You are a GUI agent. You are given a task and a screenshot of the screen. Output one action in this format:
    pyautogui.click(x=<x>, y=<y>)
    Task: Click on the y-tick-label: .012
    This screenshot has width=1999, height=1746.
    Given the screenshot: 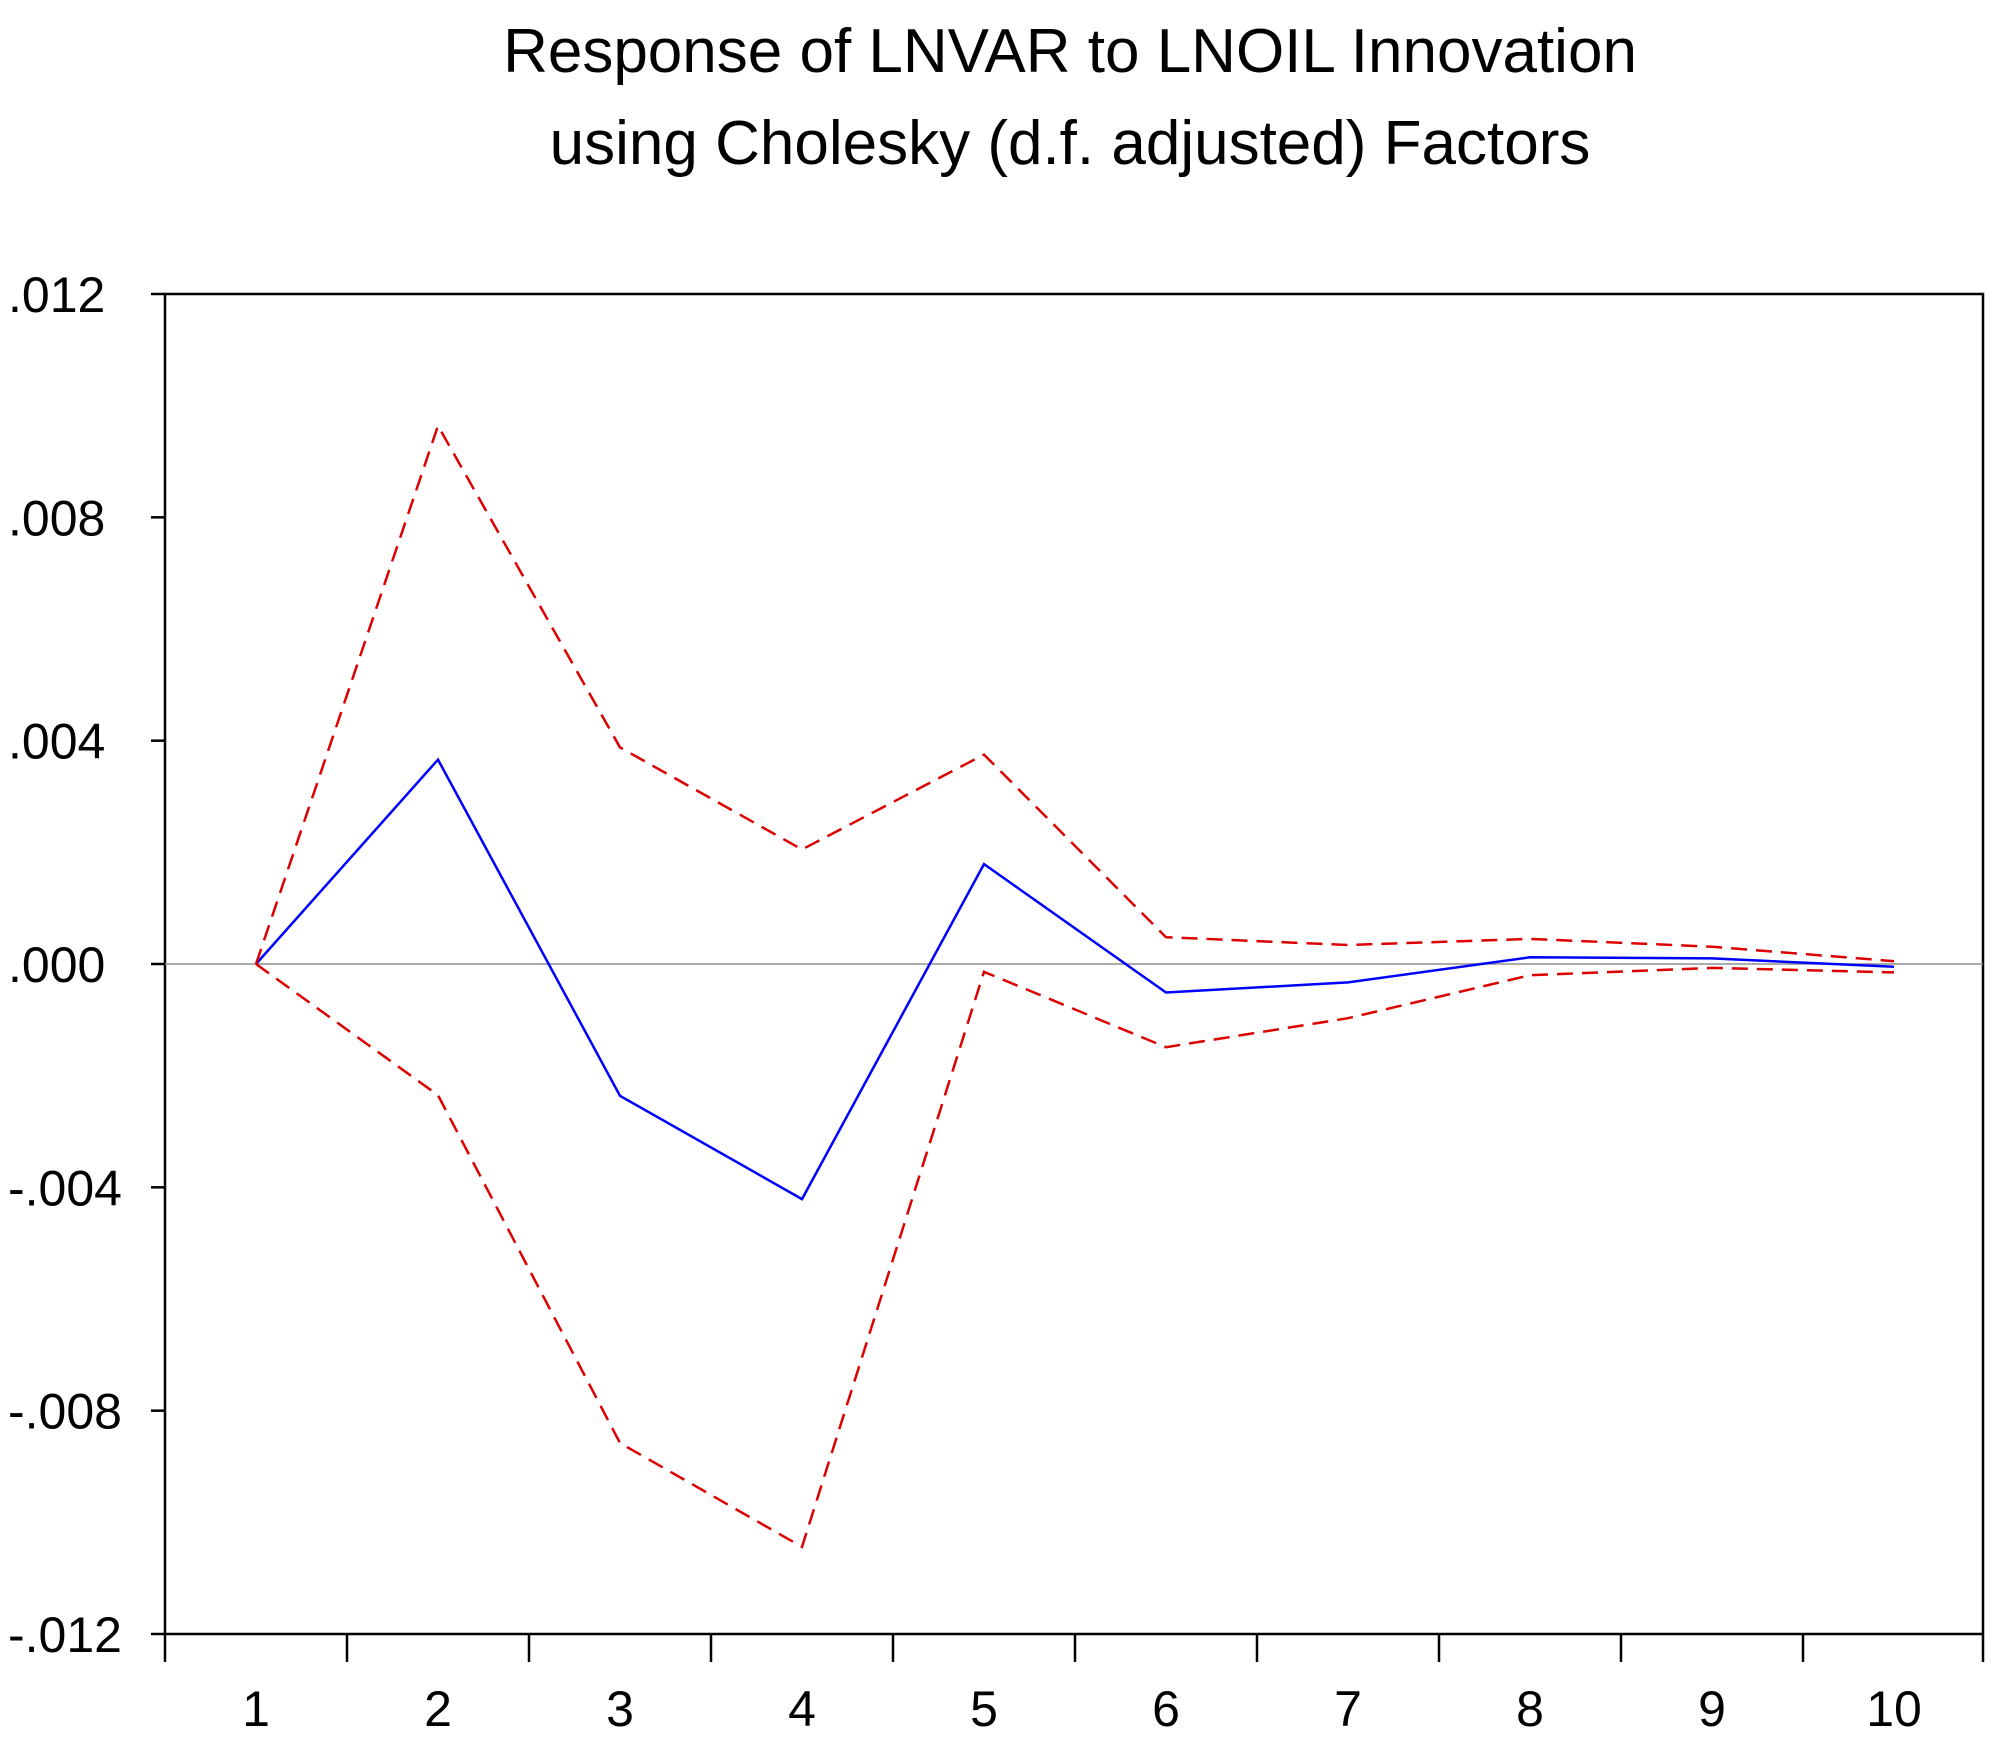 What is the action you would take?
    pyautogui.click(x=56, y=295)
    